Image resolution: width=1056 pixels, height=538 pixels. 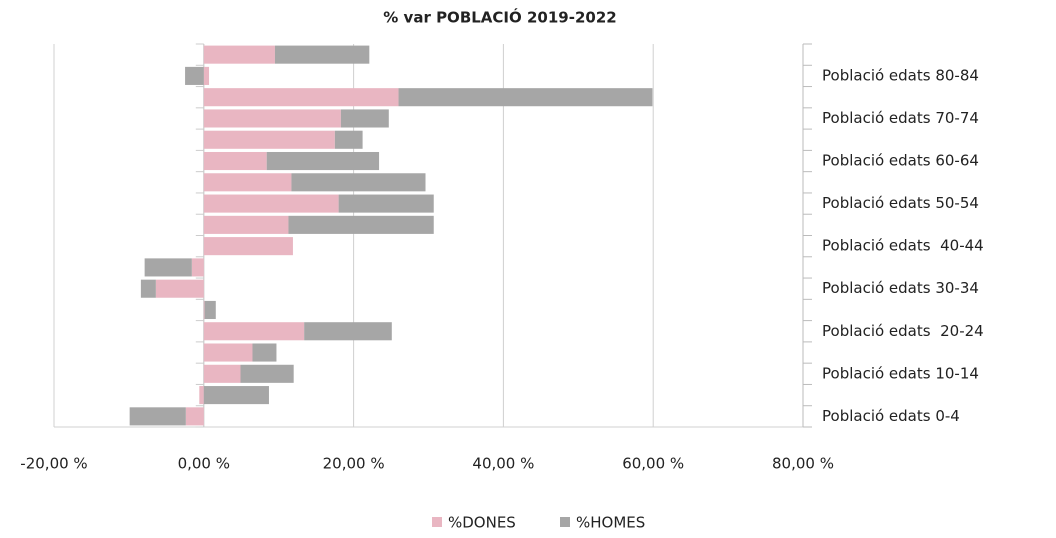 I want to click on y-tick-label: Població edats 30-34, so click(x=900, y=288).